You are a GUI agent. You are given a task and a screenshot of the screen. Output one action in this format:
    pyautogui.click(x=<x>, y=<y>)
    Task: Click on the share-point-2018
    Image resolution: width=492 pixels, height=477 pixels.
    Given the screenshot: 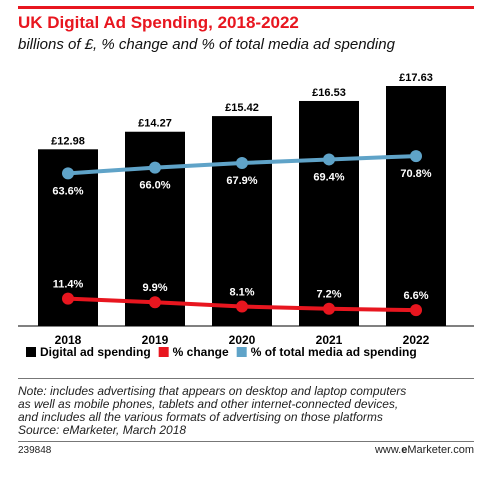 What is the action you would take?
    pyautogui.click(x=68, y=173)
    